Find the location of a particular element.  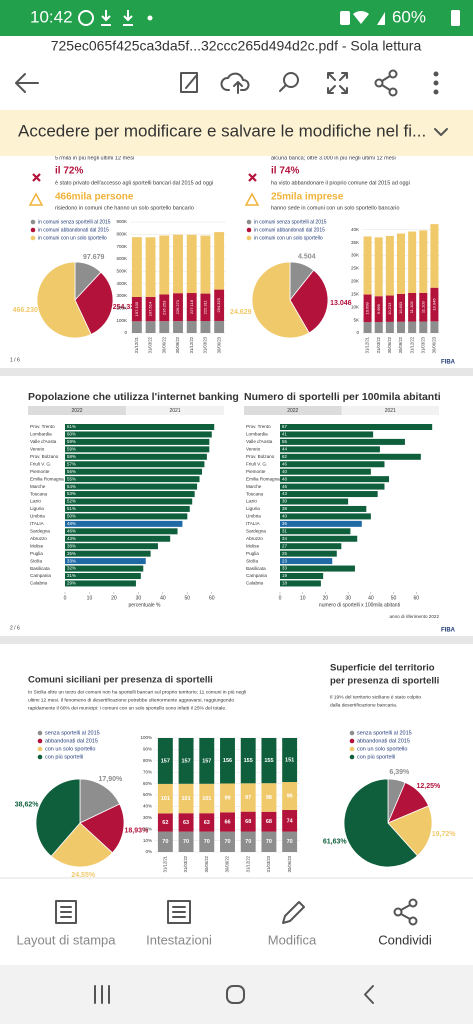

bottom-nav is located at coordinates (236, 921).